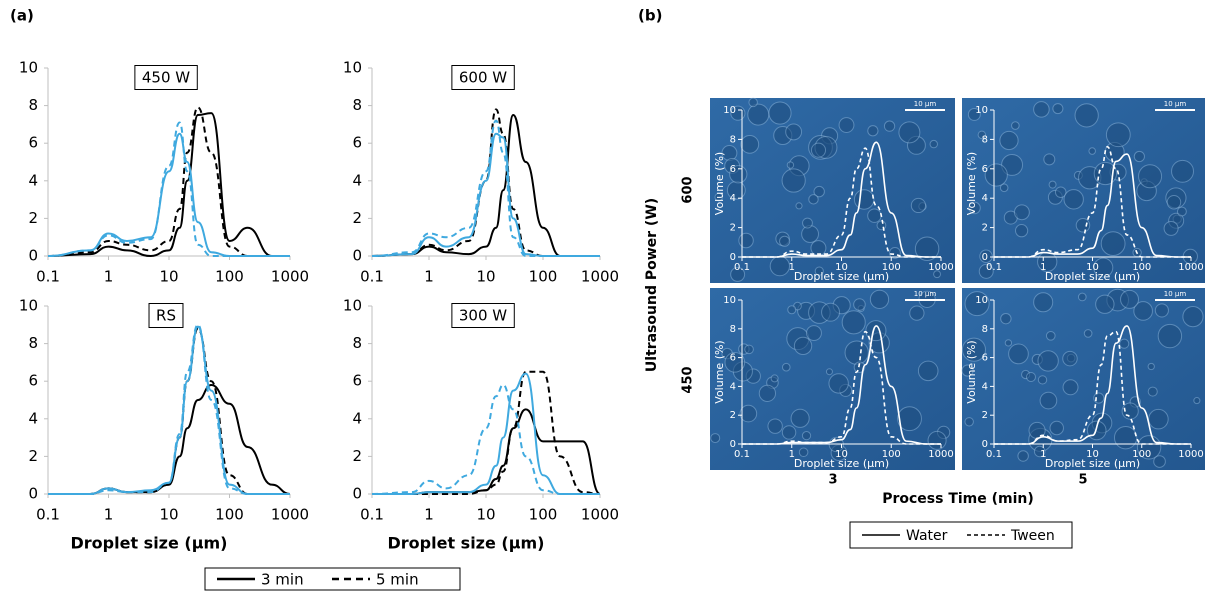 The image size is (1207, 592). What do you see at coordinates (925, 104) in the screenshot?
I see `scale-bar-label: 10 µm` at bounding box center [925, 104].